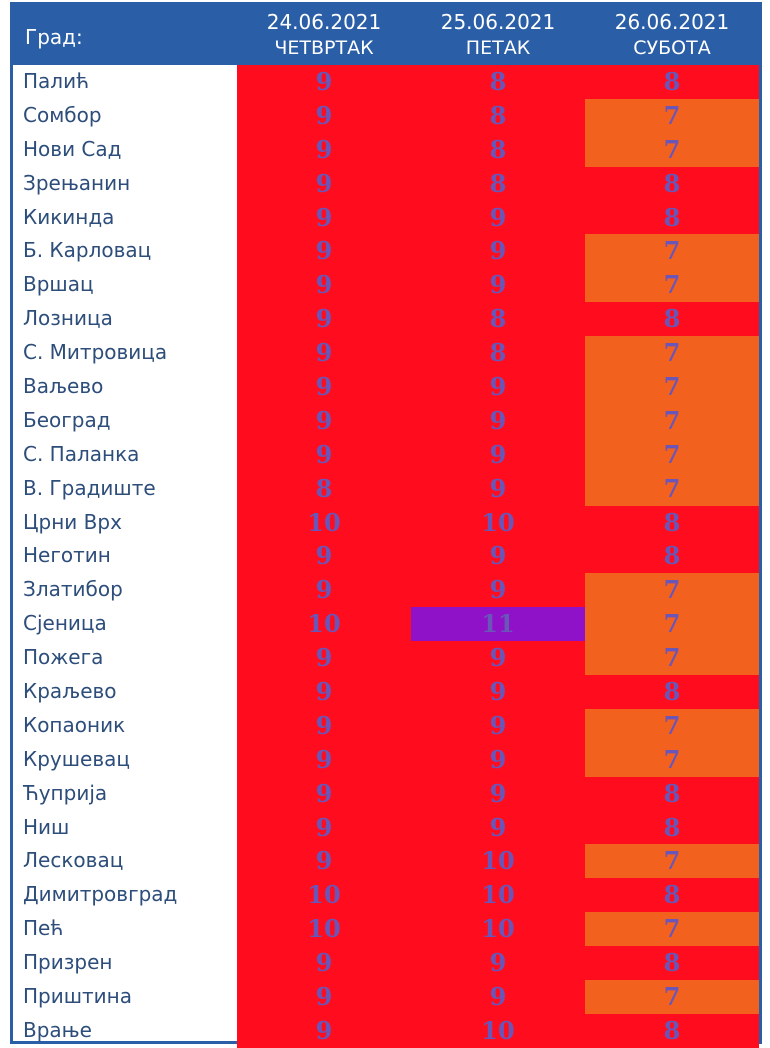 The width and height of the screenshot is (770, 1048). Describe the element at coordinates (95, 352) in the screenshot. I see `city-name: С. Митровица` at that location.